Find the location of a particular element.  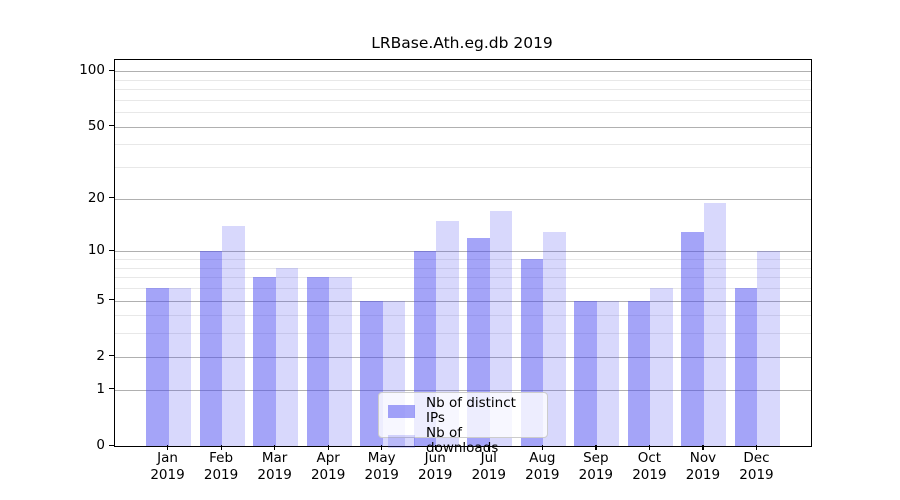

bar-may-ips is located at coordinates (371, 373).